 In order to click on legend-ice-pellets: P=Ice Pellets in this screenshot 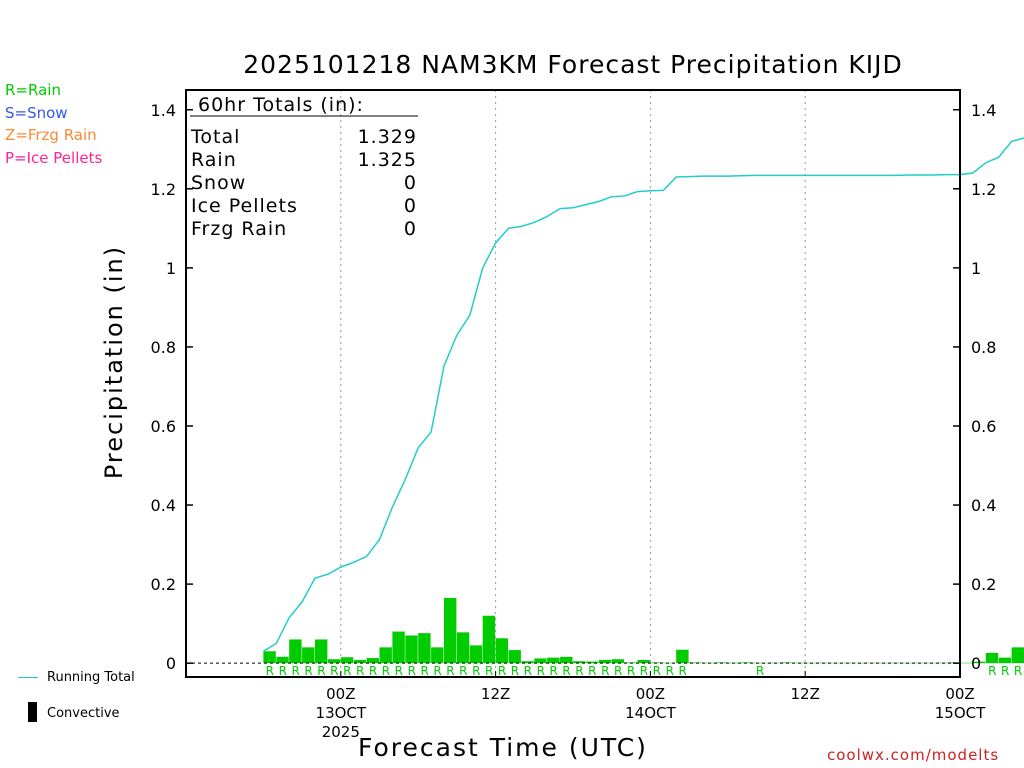, I will do `click(54, 158)`.